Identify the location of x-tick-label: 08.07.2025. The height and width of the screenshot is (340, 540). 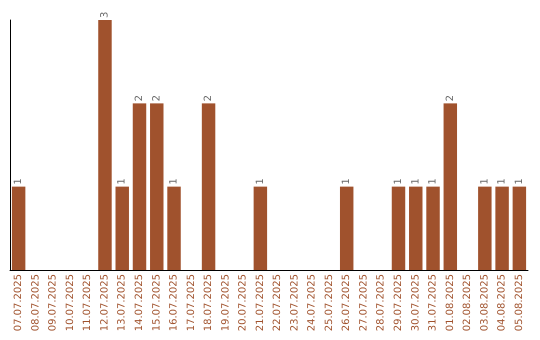
(36, 303).